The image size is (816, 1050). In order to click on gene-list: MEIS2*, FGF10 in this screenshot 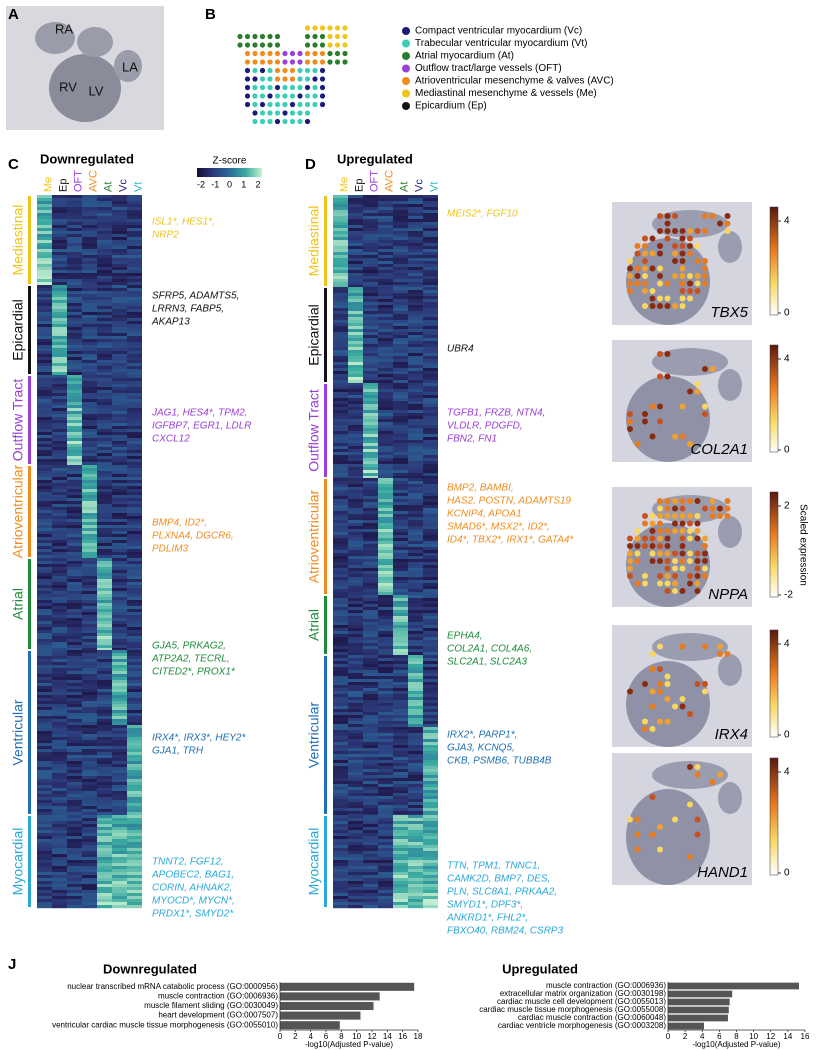, I will do `click(482, 214)`.